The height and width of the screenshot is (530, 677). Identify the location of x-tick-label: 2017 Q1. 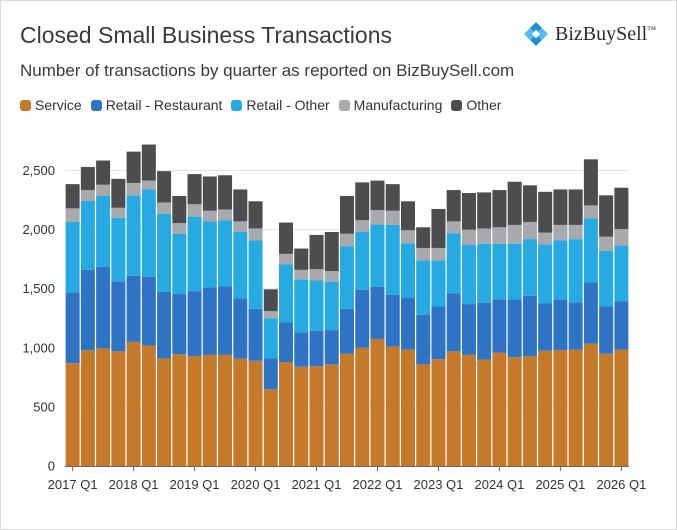
(73, 484).